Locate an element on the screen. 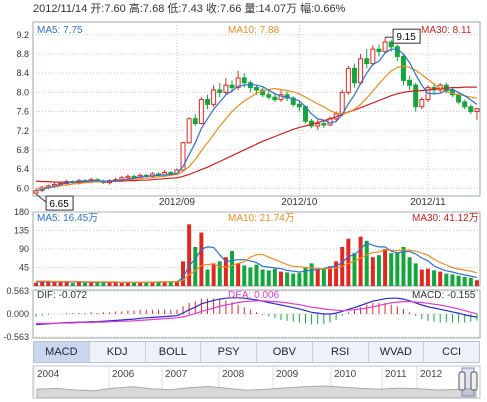 This screenshot has width=487, height=402. tab-obv: OBV is located at coordinates (285, 352).